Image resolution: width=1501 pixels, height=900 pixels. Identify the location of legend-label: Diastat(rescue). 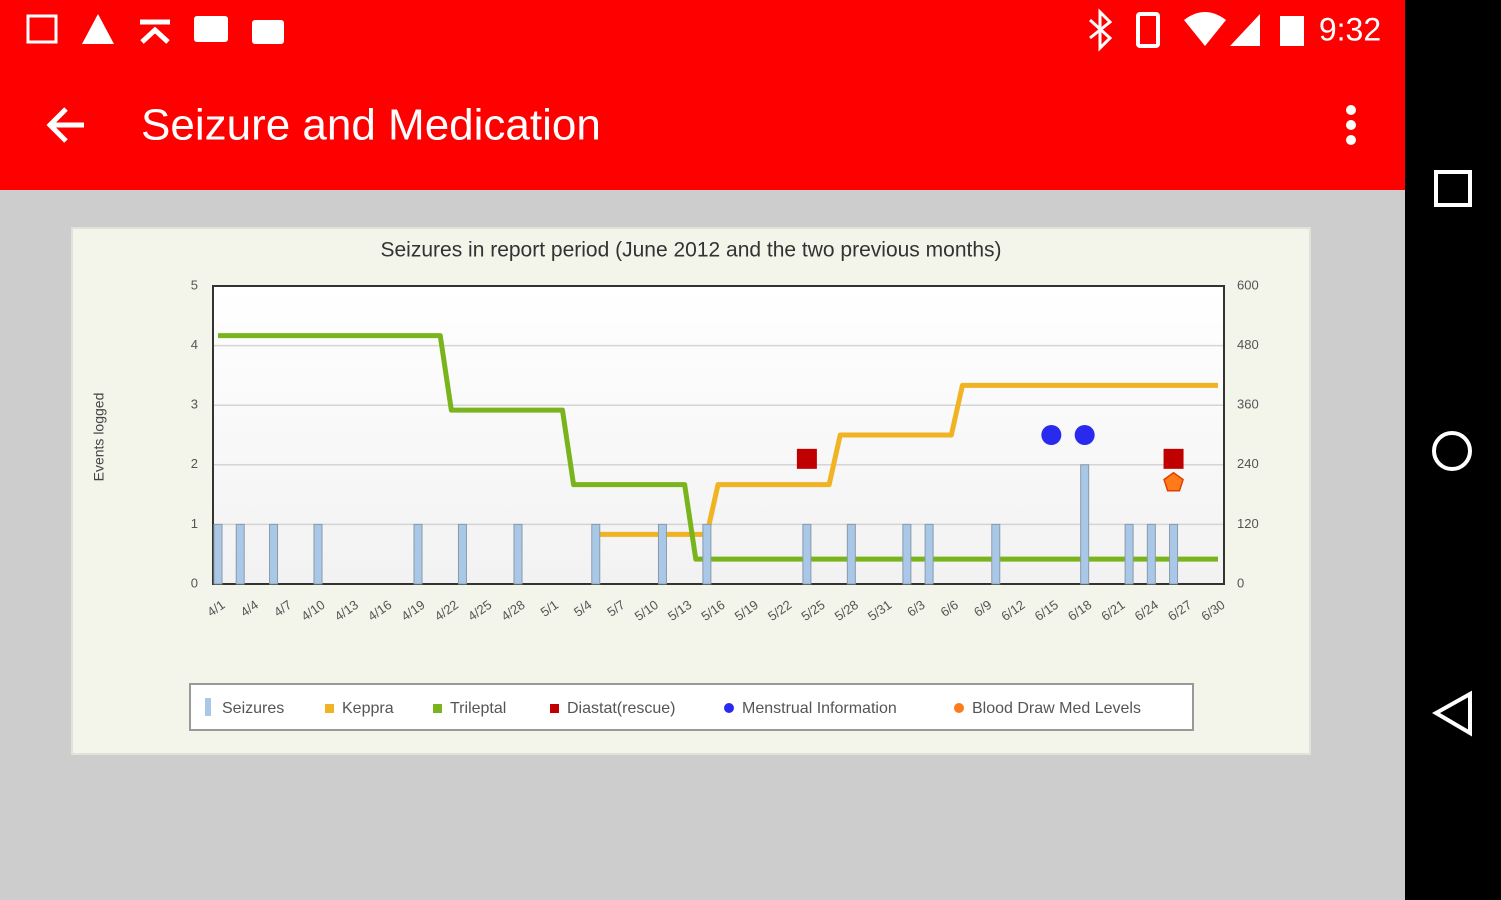
(621, 708).